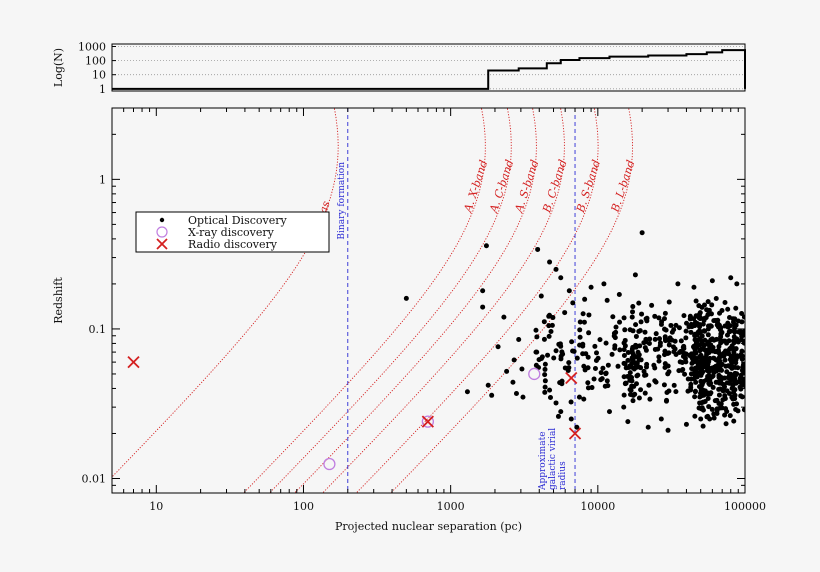 This screenshot has width=820, height=572. Describe the element at coordinates (451, 506) in the screenshot. I see `x-tick-label: 1000` at that location.